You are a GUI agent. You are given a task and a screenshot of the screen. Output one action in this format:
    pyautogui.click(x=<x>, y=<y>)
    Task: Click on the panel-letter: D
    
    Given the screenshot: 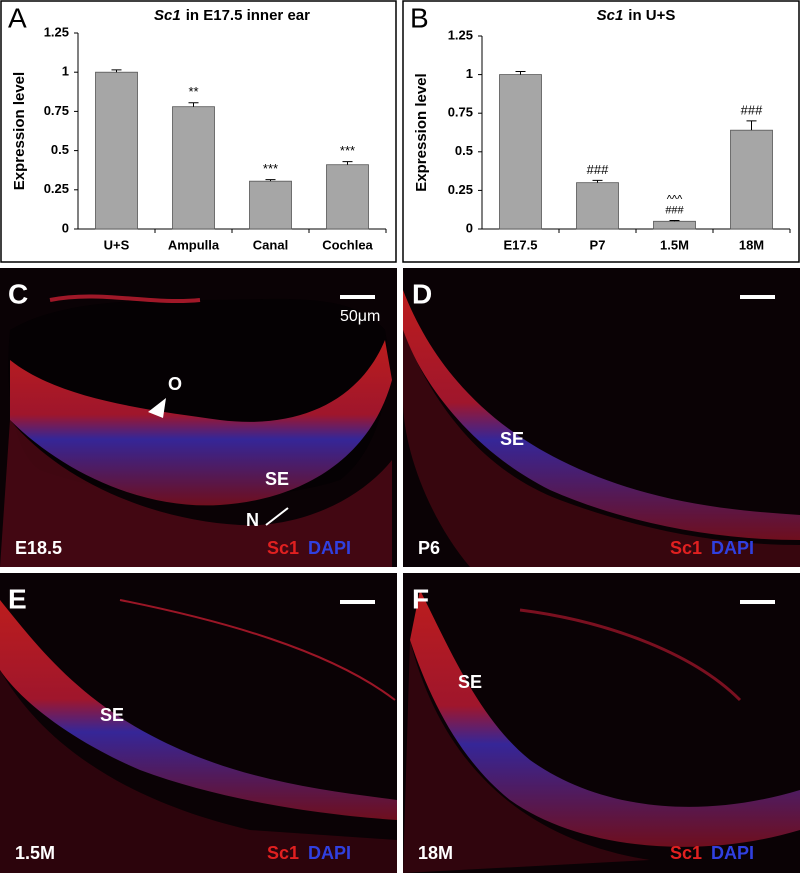 What is the action you would take?
    pyautogui.click(x=422, y=293)
    